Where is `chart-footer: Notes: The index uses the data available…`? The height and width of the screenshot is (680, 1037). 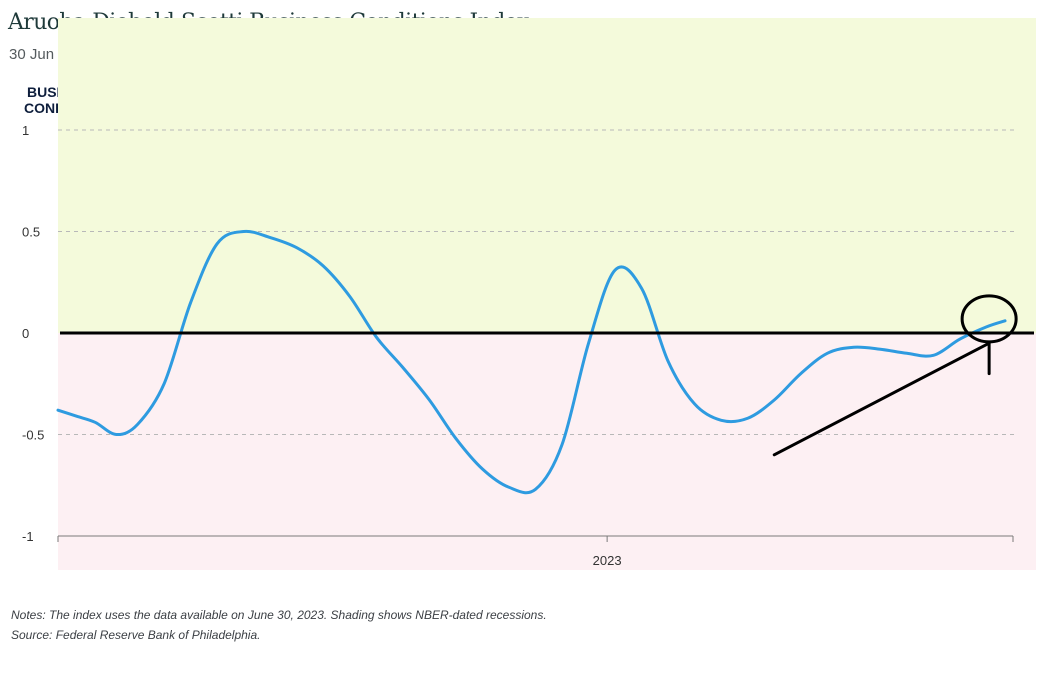 chart-footer: Notes: The index uses the data available… is located at coordinates (279, 625).